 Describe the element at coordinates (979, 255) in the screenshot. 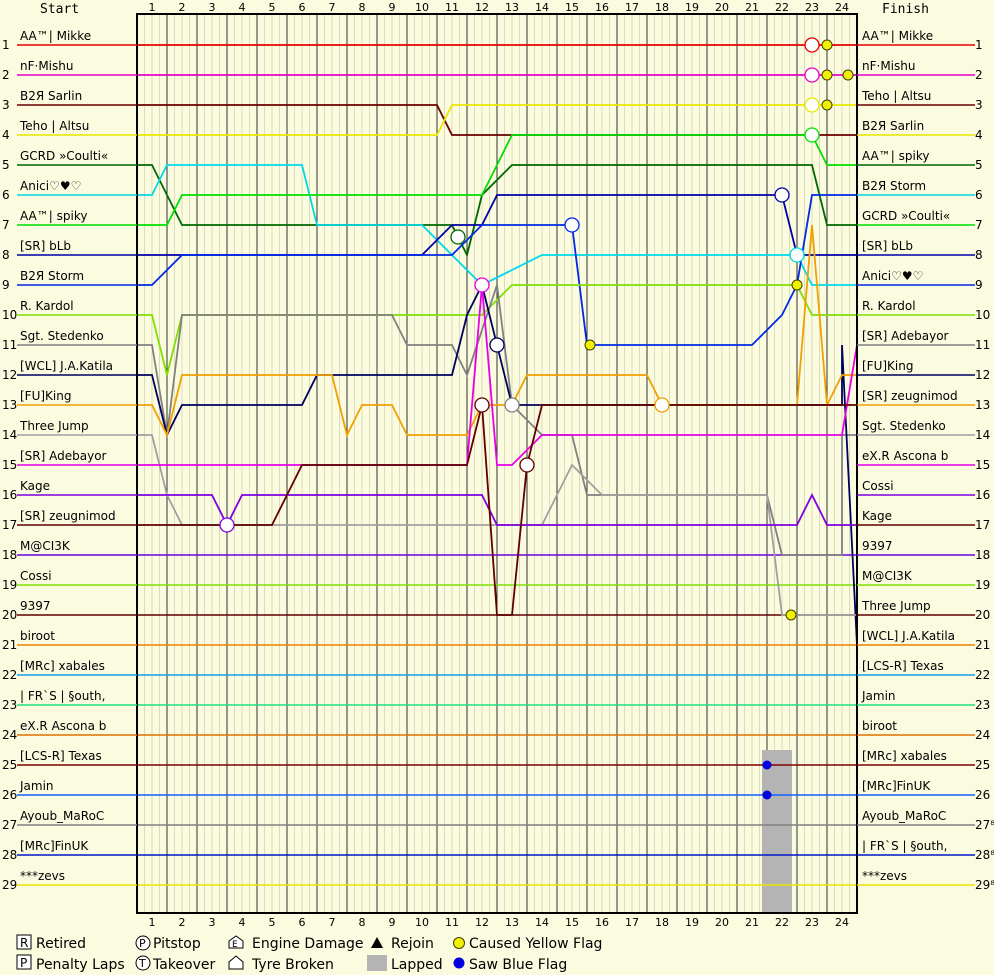

I see `right-position-number: 8` at that location.